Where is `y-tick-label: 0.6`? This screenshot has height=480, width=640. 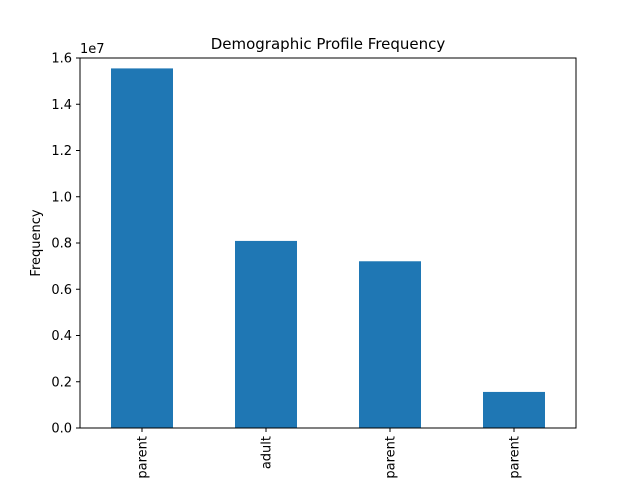 y-tick-label: 0.6 is located at coordinates (61, 290).